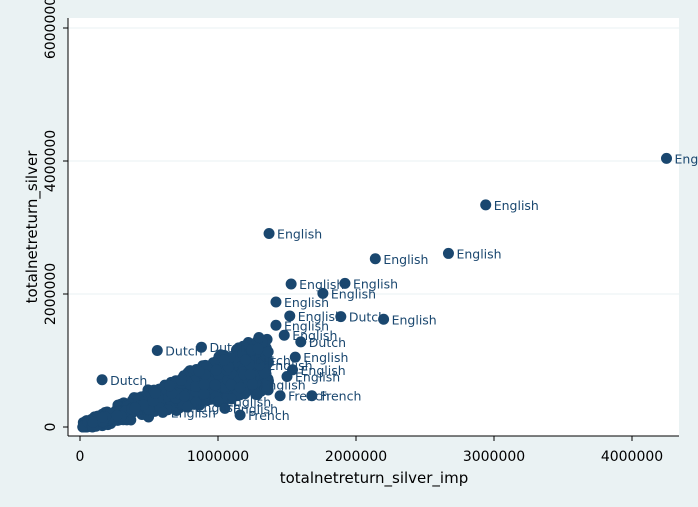  Describe the element at coordinates (51, 29) in the screenshot. I see `y-tick-label: 6000000` at that location.